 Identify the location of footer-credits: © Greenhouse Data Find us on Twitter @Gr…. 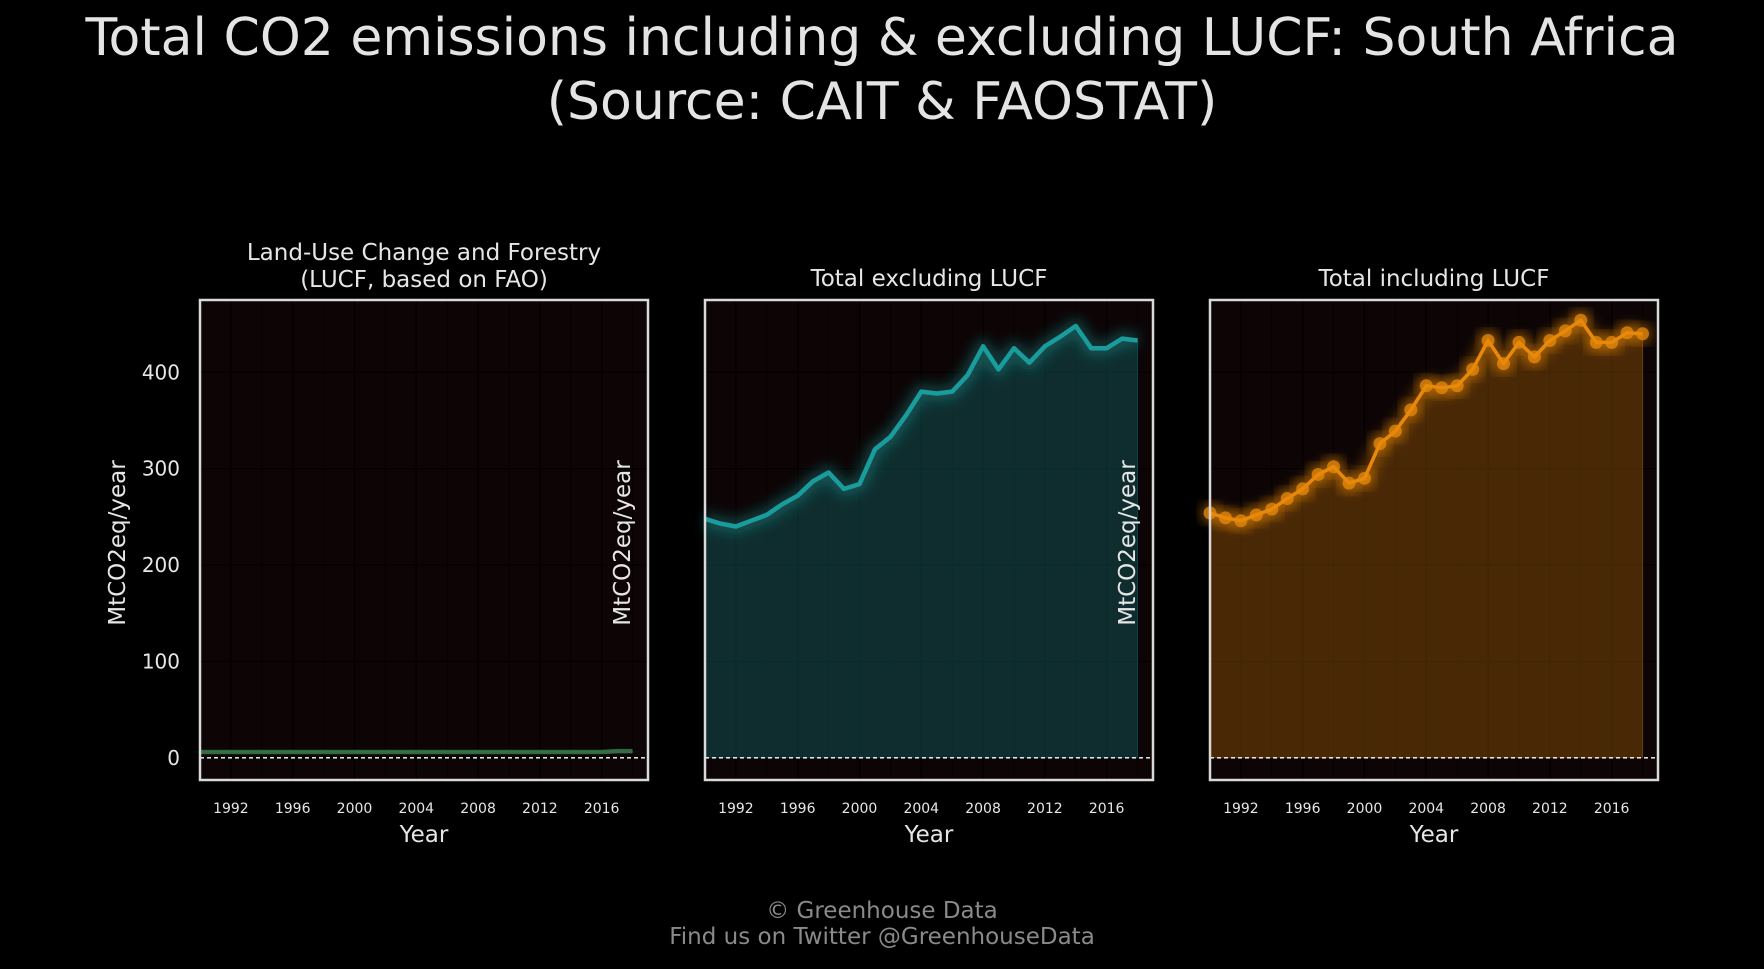
(882, 924).